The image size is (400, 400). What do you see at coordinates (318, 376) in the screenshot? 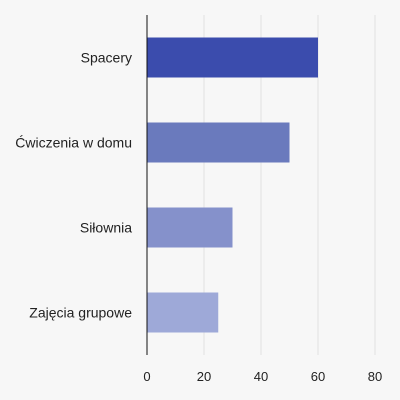
I see `x-tick-label-60: 60` at bounding box center [318, 376].